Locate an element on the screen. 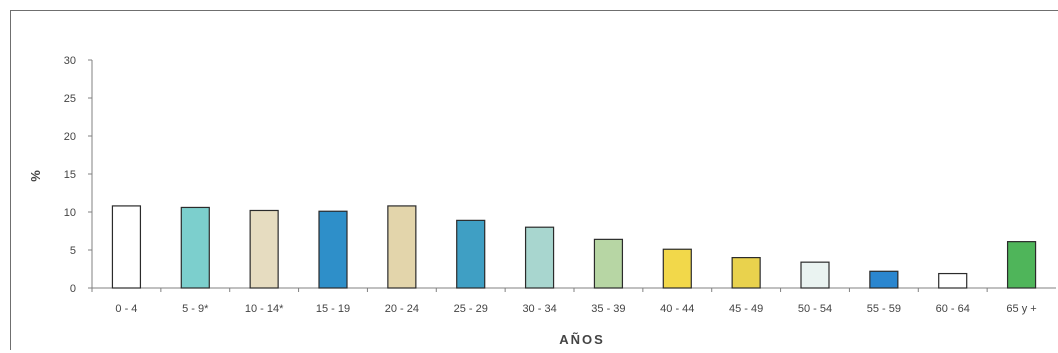 Image resolution: width=1058 pixels, height=353 pixels. y-axis-title: % is located at coordinates (35, 176).